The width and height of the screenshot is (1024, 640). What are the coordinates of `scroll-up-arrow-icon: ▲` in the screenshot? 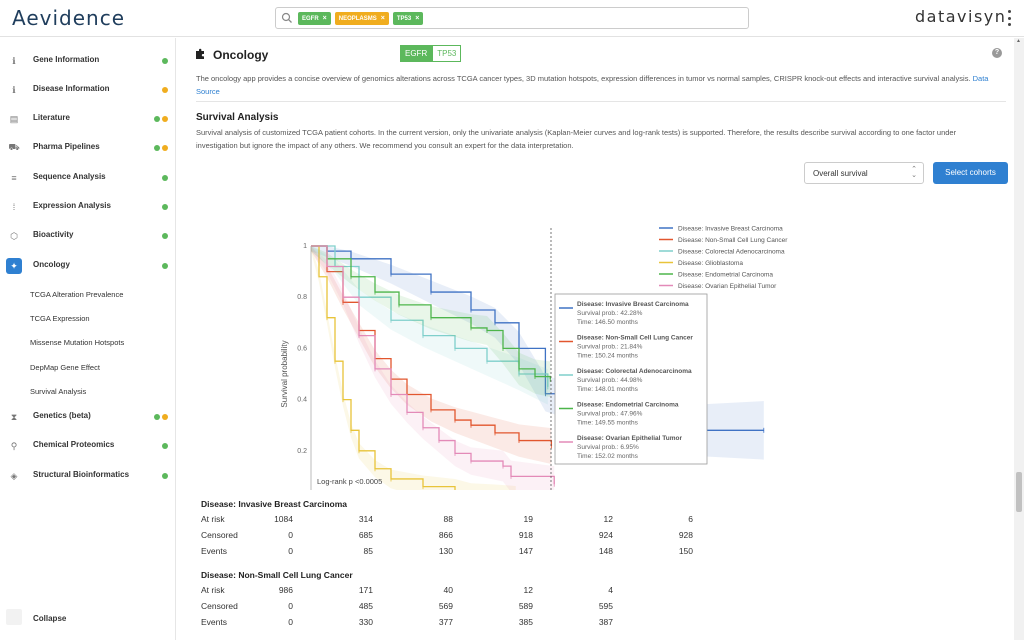 It's located at (1018, 41).